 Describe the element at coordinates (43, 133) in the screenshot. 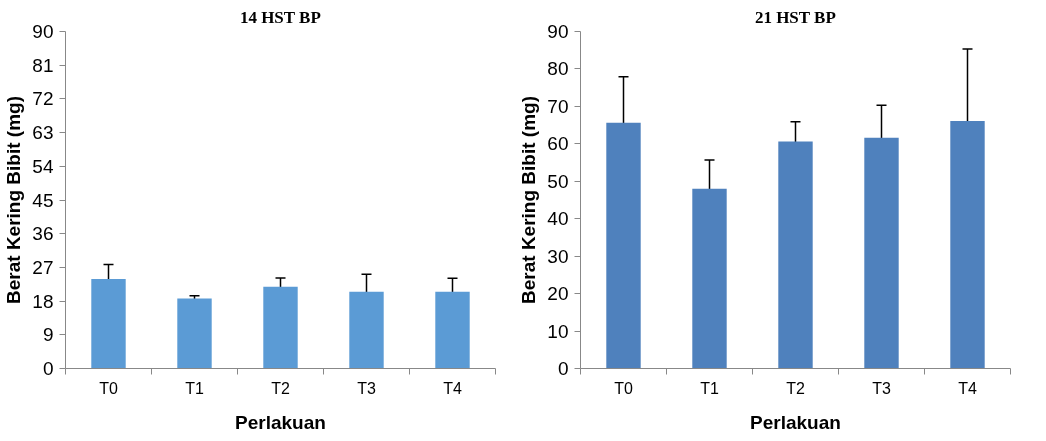

I see `y-tick-label: 63` at that location.